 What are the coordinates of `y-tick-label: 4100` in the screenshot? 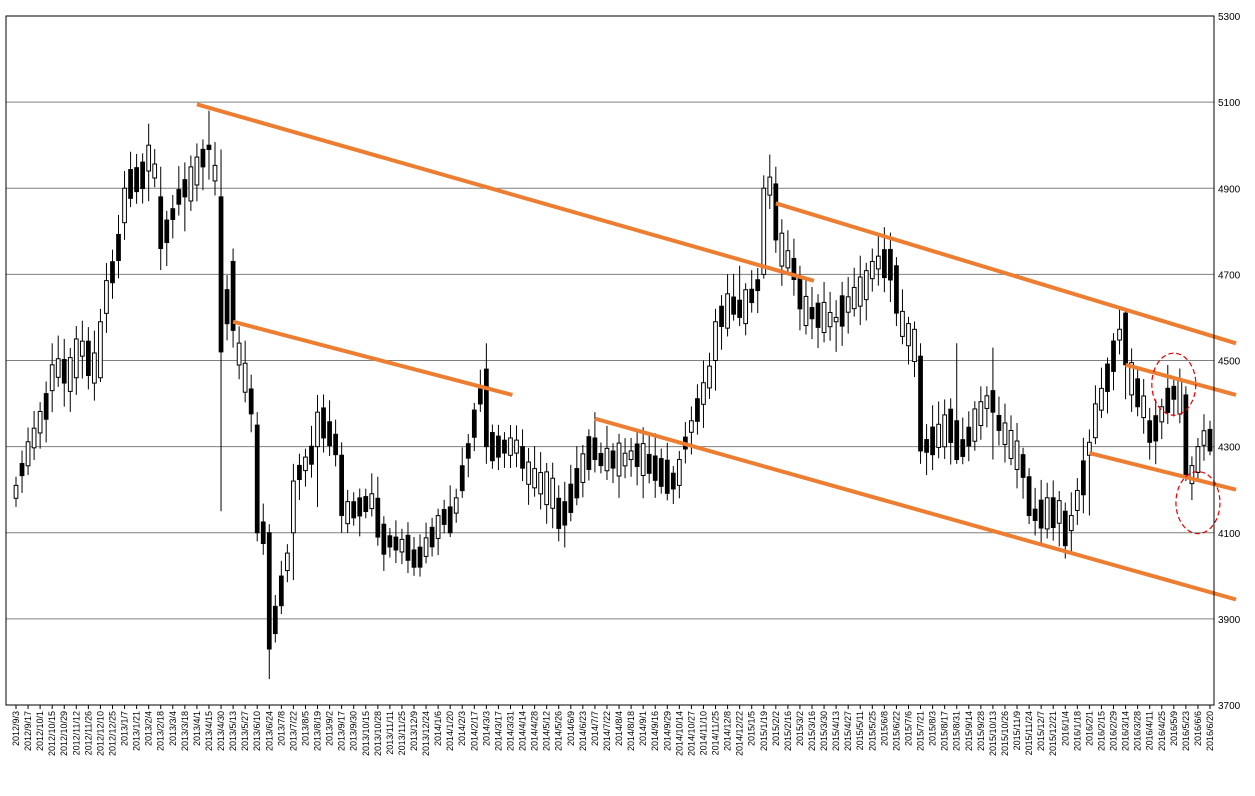 It's located at (1229, 534).